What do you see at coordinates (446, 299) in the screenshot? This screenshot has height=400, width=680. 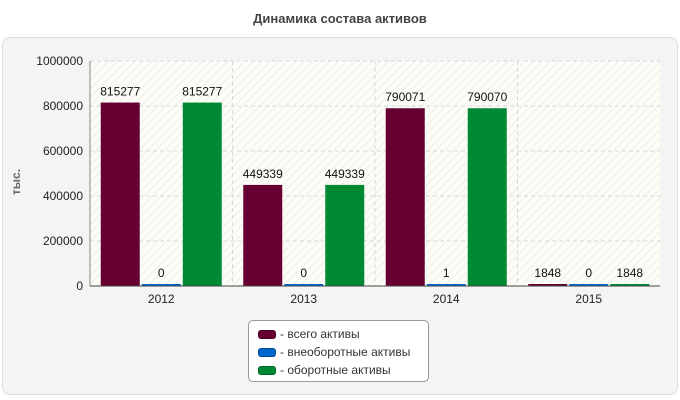 I see `x-tick-label: 2014` at bounding box center [446, 299].